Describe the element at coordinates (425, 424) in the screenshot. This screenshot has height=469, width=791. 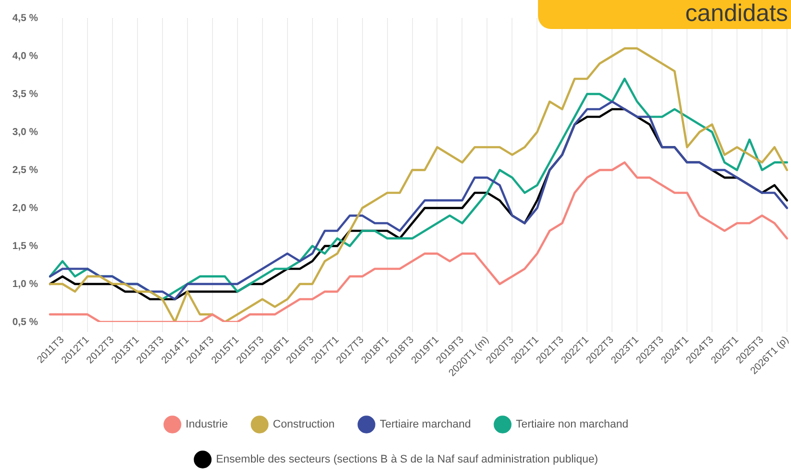
I see `legend-label: Tertiaire marchand` at that location.